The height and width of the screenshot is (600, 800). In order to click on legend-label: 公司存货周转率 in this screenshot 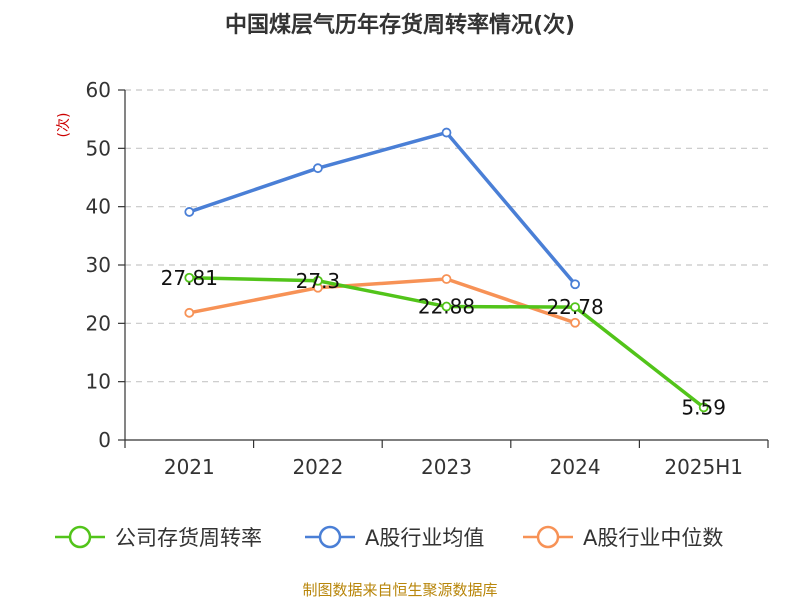, I will do `click(188, 538)`.